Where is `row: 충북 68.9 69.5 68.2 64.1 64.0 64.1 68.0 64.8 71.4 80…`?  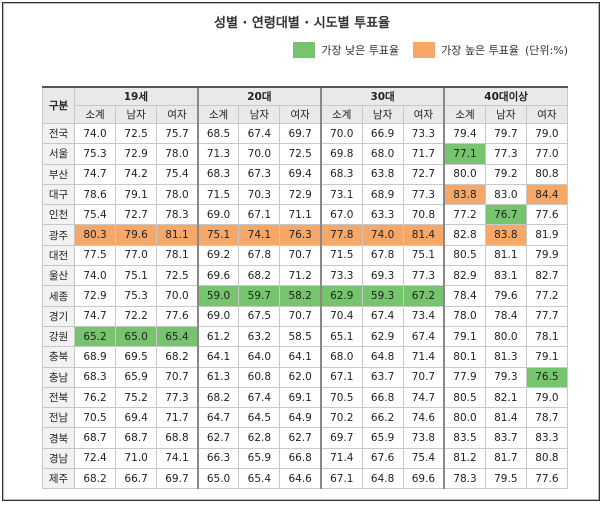
row: 충북 68.9 69.5 68.2 64.1 64.0 64.1 68.0 64.8 71.4 80… is located at coordinates (305, 357).